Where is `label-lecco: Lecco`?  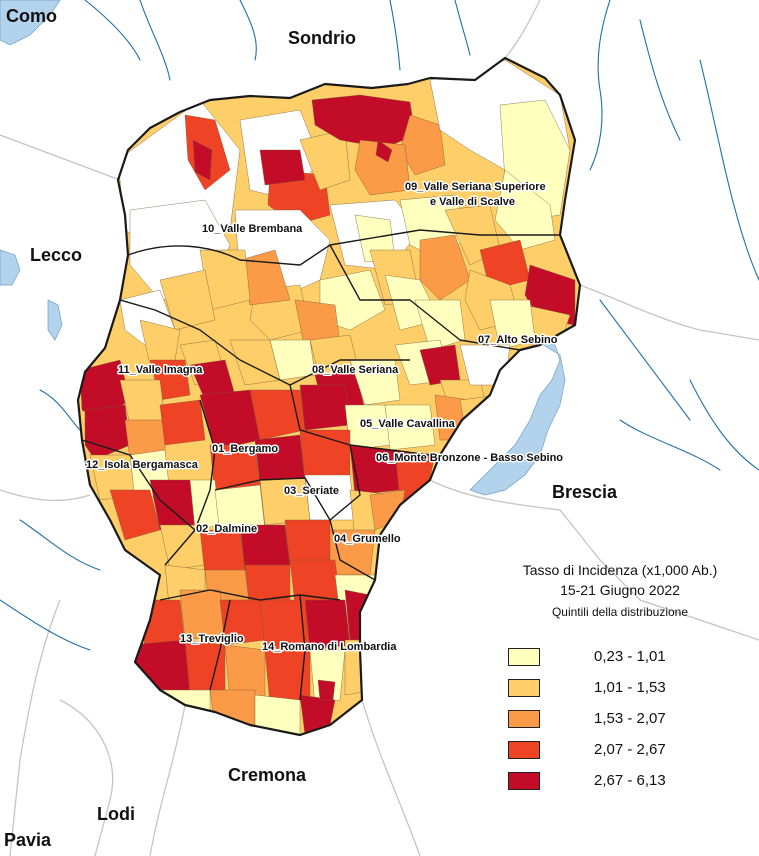 label-lecco: Lecco is located at coordinates (56, 255).